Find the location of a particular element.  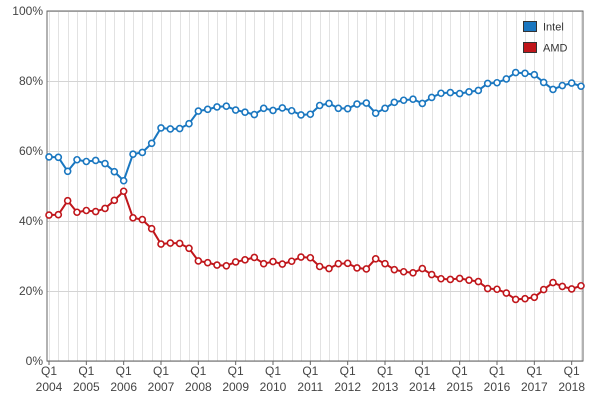

legend-item-amd: AMD is located at coordinates (545, 48).